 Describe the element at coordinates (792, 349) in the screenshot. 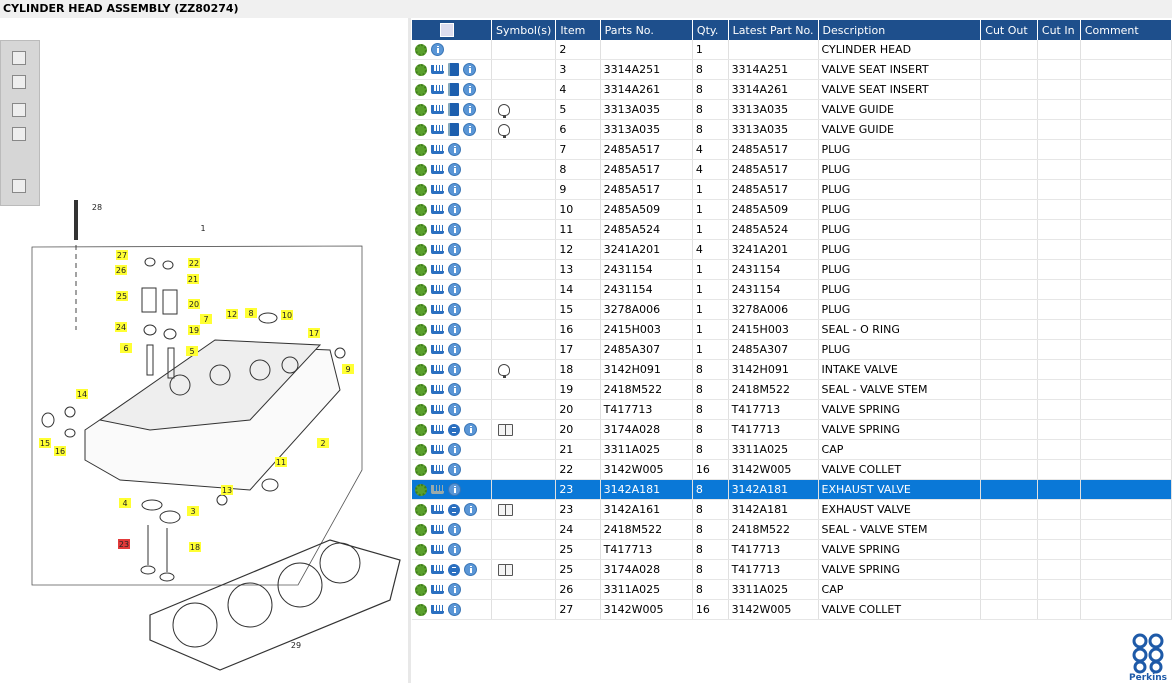

I see `part-row: 17 2485A307 1 2485A307 PLUG` at that location.